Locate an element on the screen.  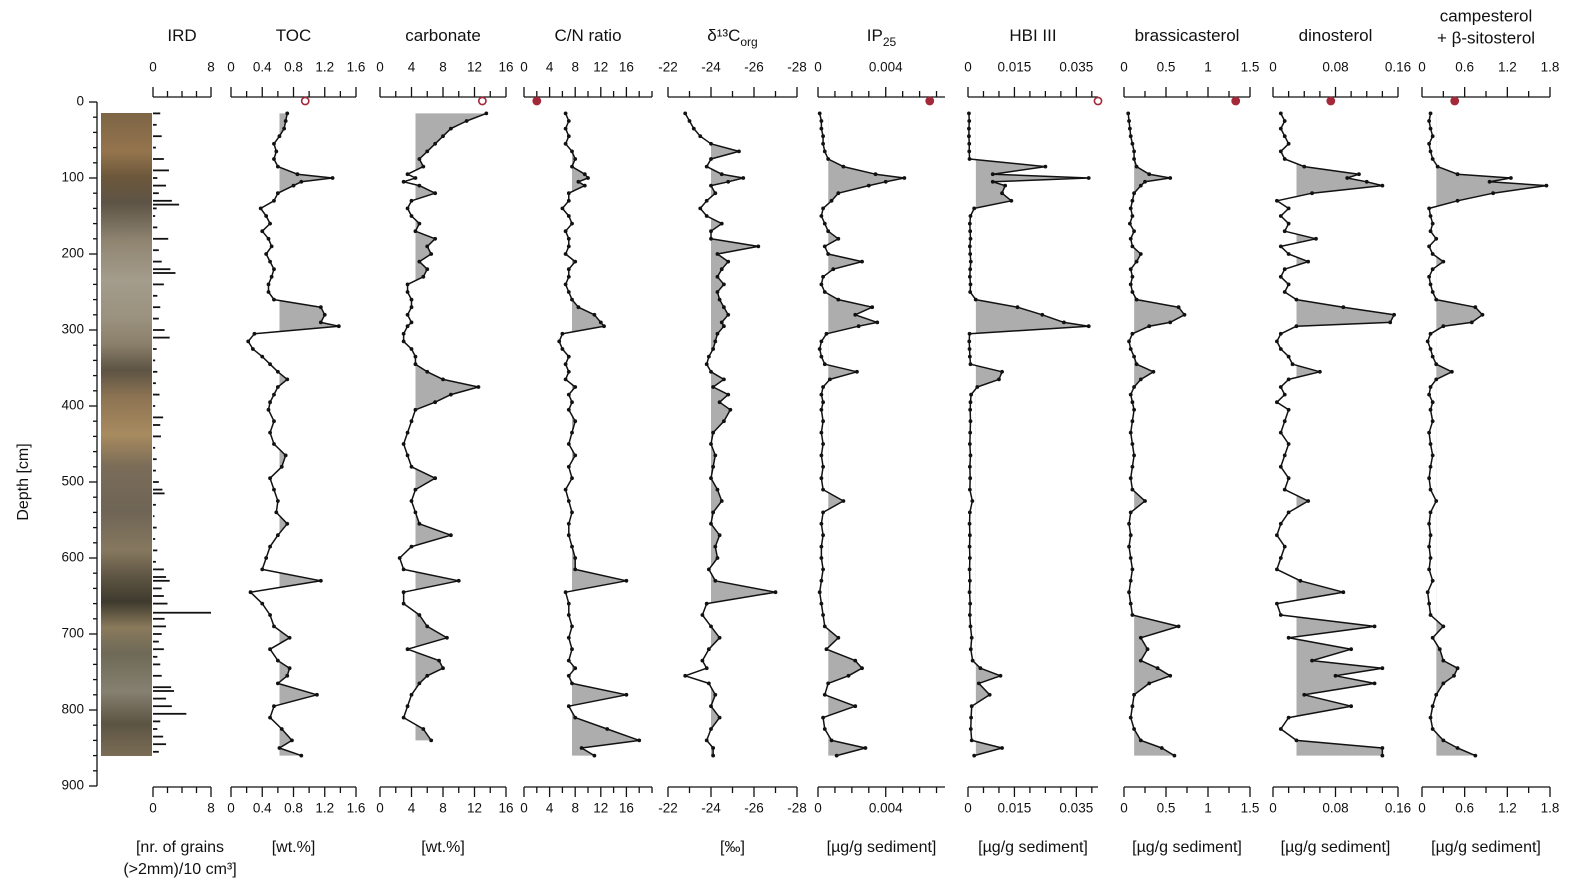
profile-line is located at coordinates (1029, 435).